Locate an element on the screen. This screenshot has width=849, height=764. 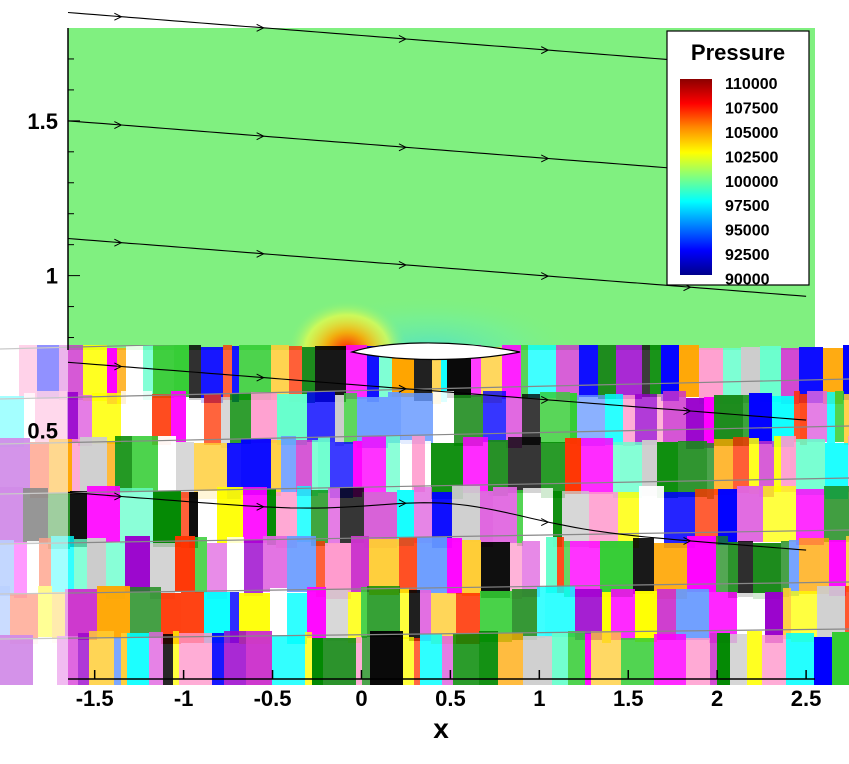
colorbar-label: 90000 is located at coordinates (747, 279).